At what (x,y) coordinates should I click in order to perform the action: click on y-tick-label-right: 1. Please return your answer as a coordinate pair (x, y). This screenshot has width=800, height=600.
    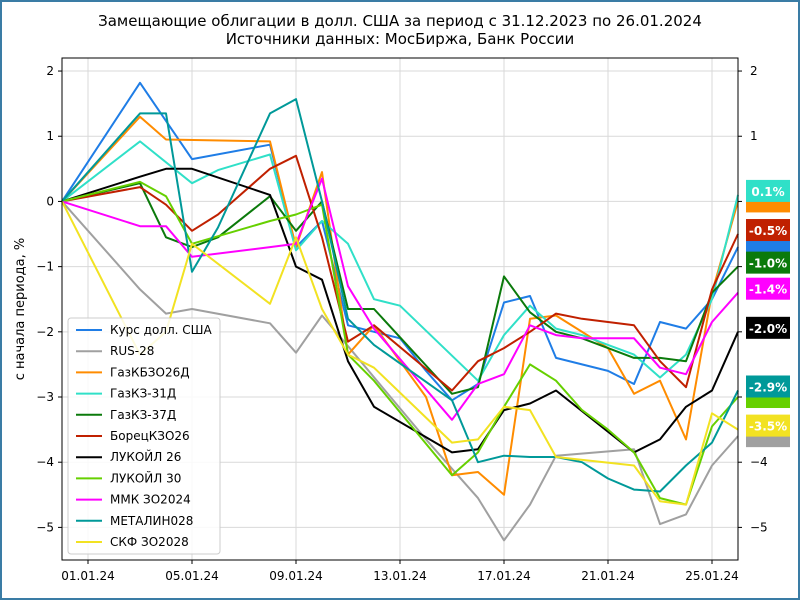
    Looking at the image, I should click on (754, 136).